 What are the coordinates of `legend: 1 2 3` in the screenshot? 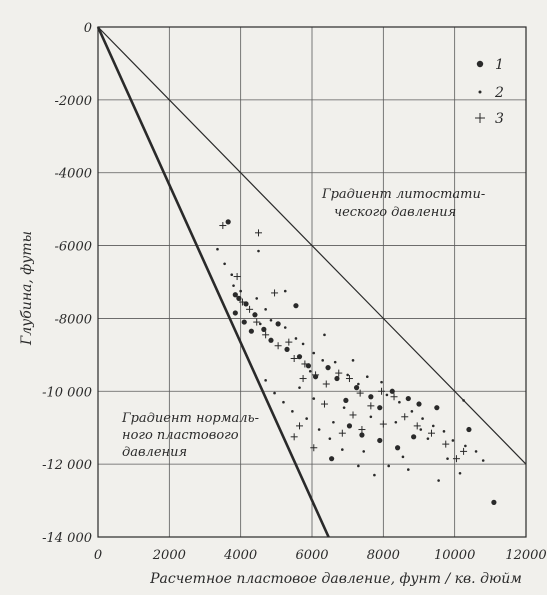 It's located at (489, 92).